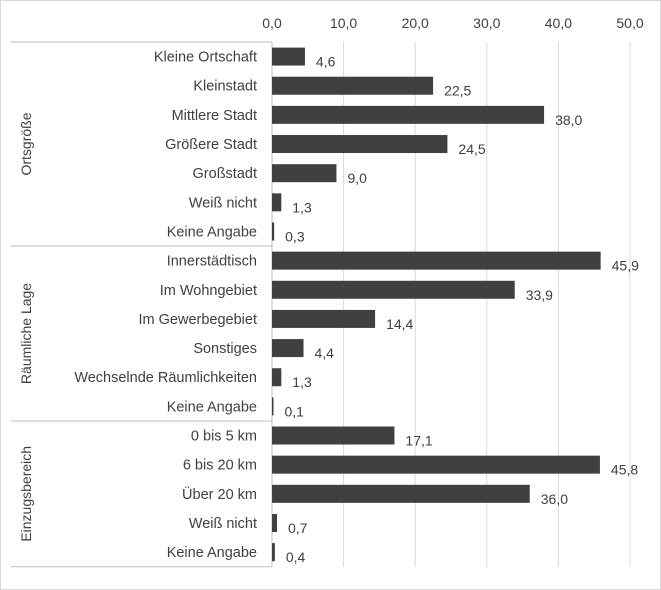 The width and height of the screenshot is (661, 590). What do you see at coordinates (26, 143) in the screenshot?
I see `group-label: Ortsgröße` at bounding box center [26, 143].